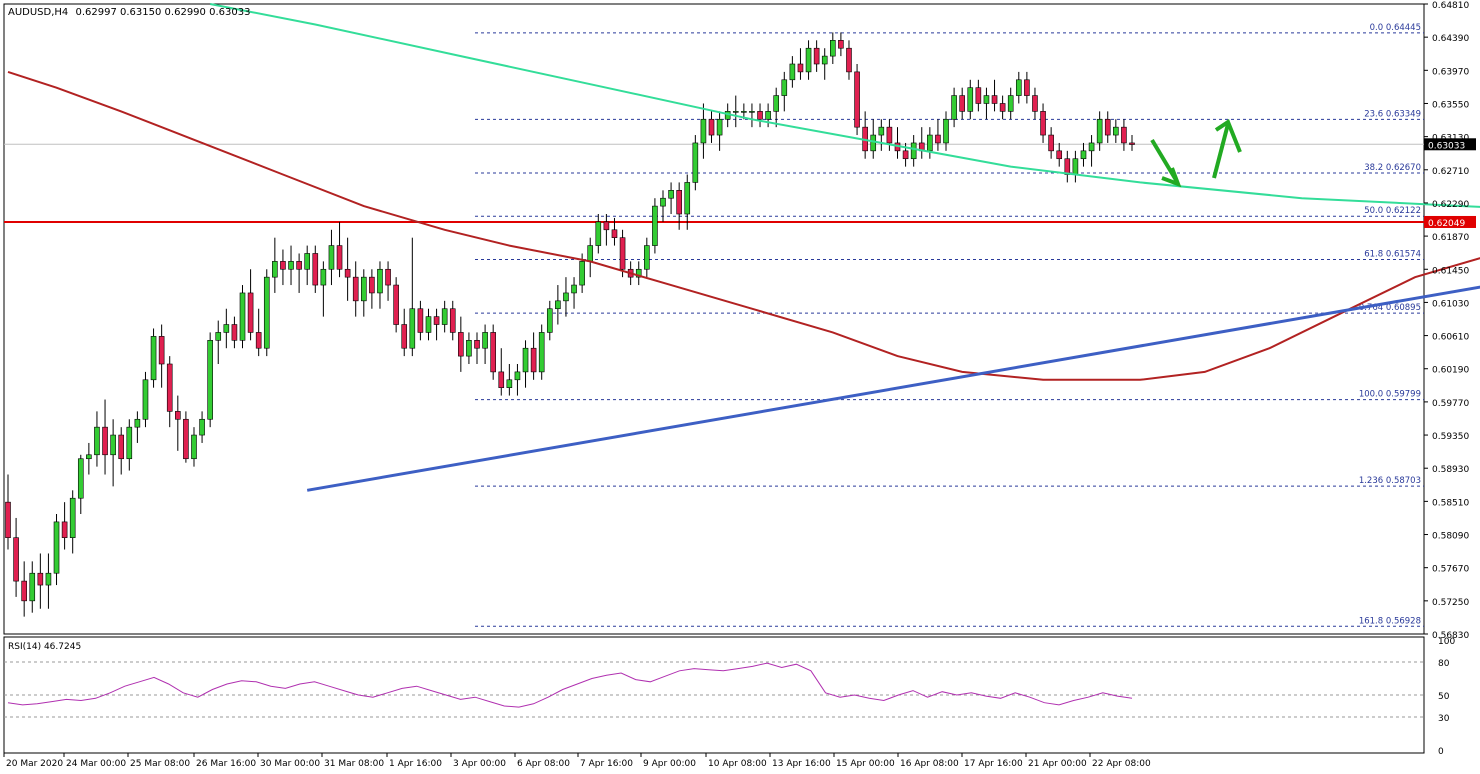 Image resolution: width=1480 pixels, height=774 pixels. Describe the element at coordinates (1390, 395) in the screenshot. I see `fib-level-label: 100.0 0.59799` at that location.